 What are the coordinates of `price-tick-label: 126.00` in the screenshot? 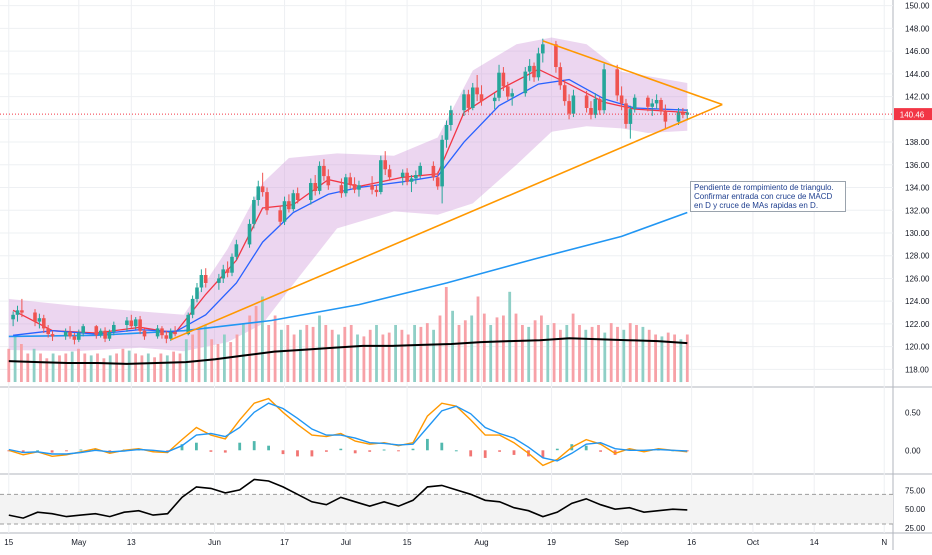 It's located at (917, 278).